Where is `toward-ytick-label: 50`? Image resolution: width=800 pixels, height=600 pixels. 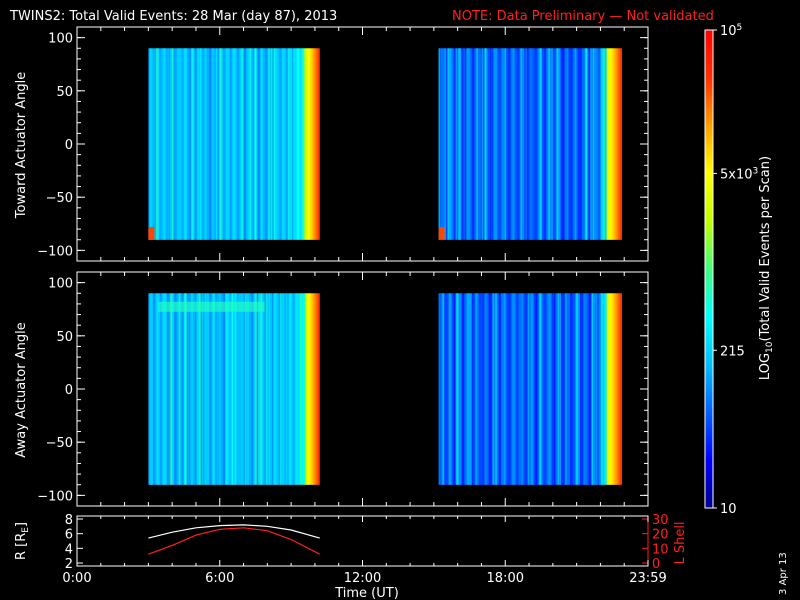 toward-ytick-label: 50 is located at coordinates (64, 92).